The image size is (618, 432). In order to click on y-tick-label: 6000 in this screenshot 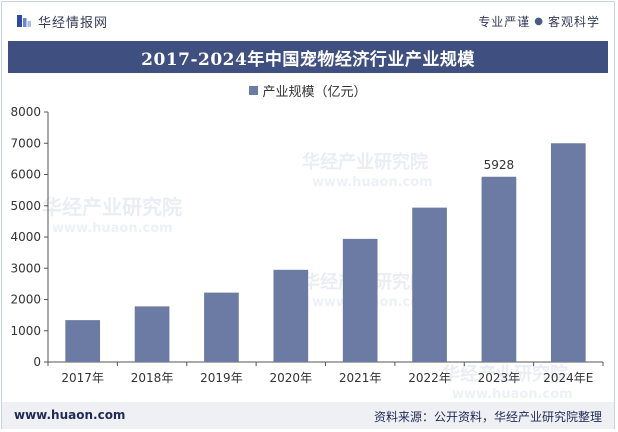, I will do `click(25, 175)`.